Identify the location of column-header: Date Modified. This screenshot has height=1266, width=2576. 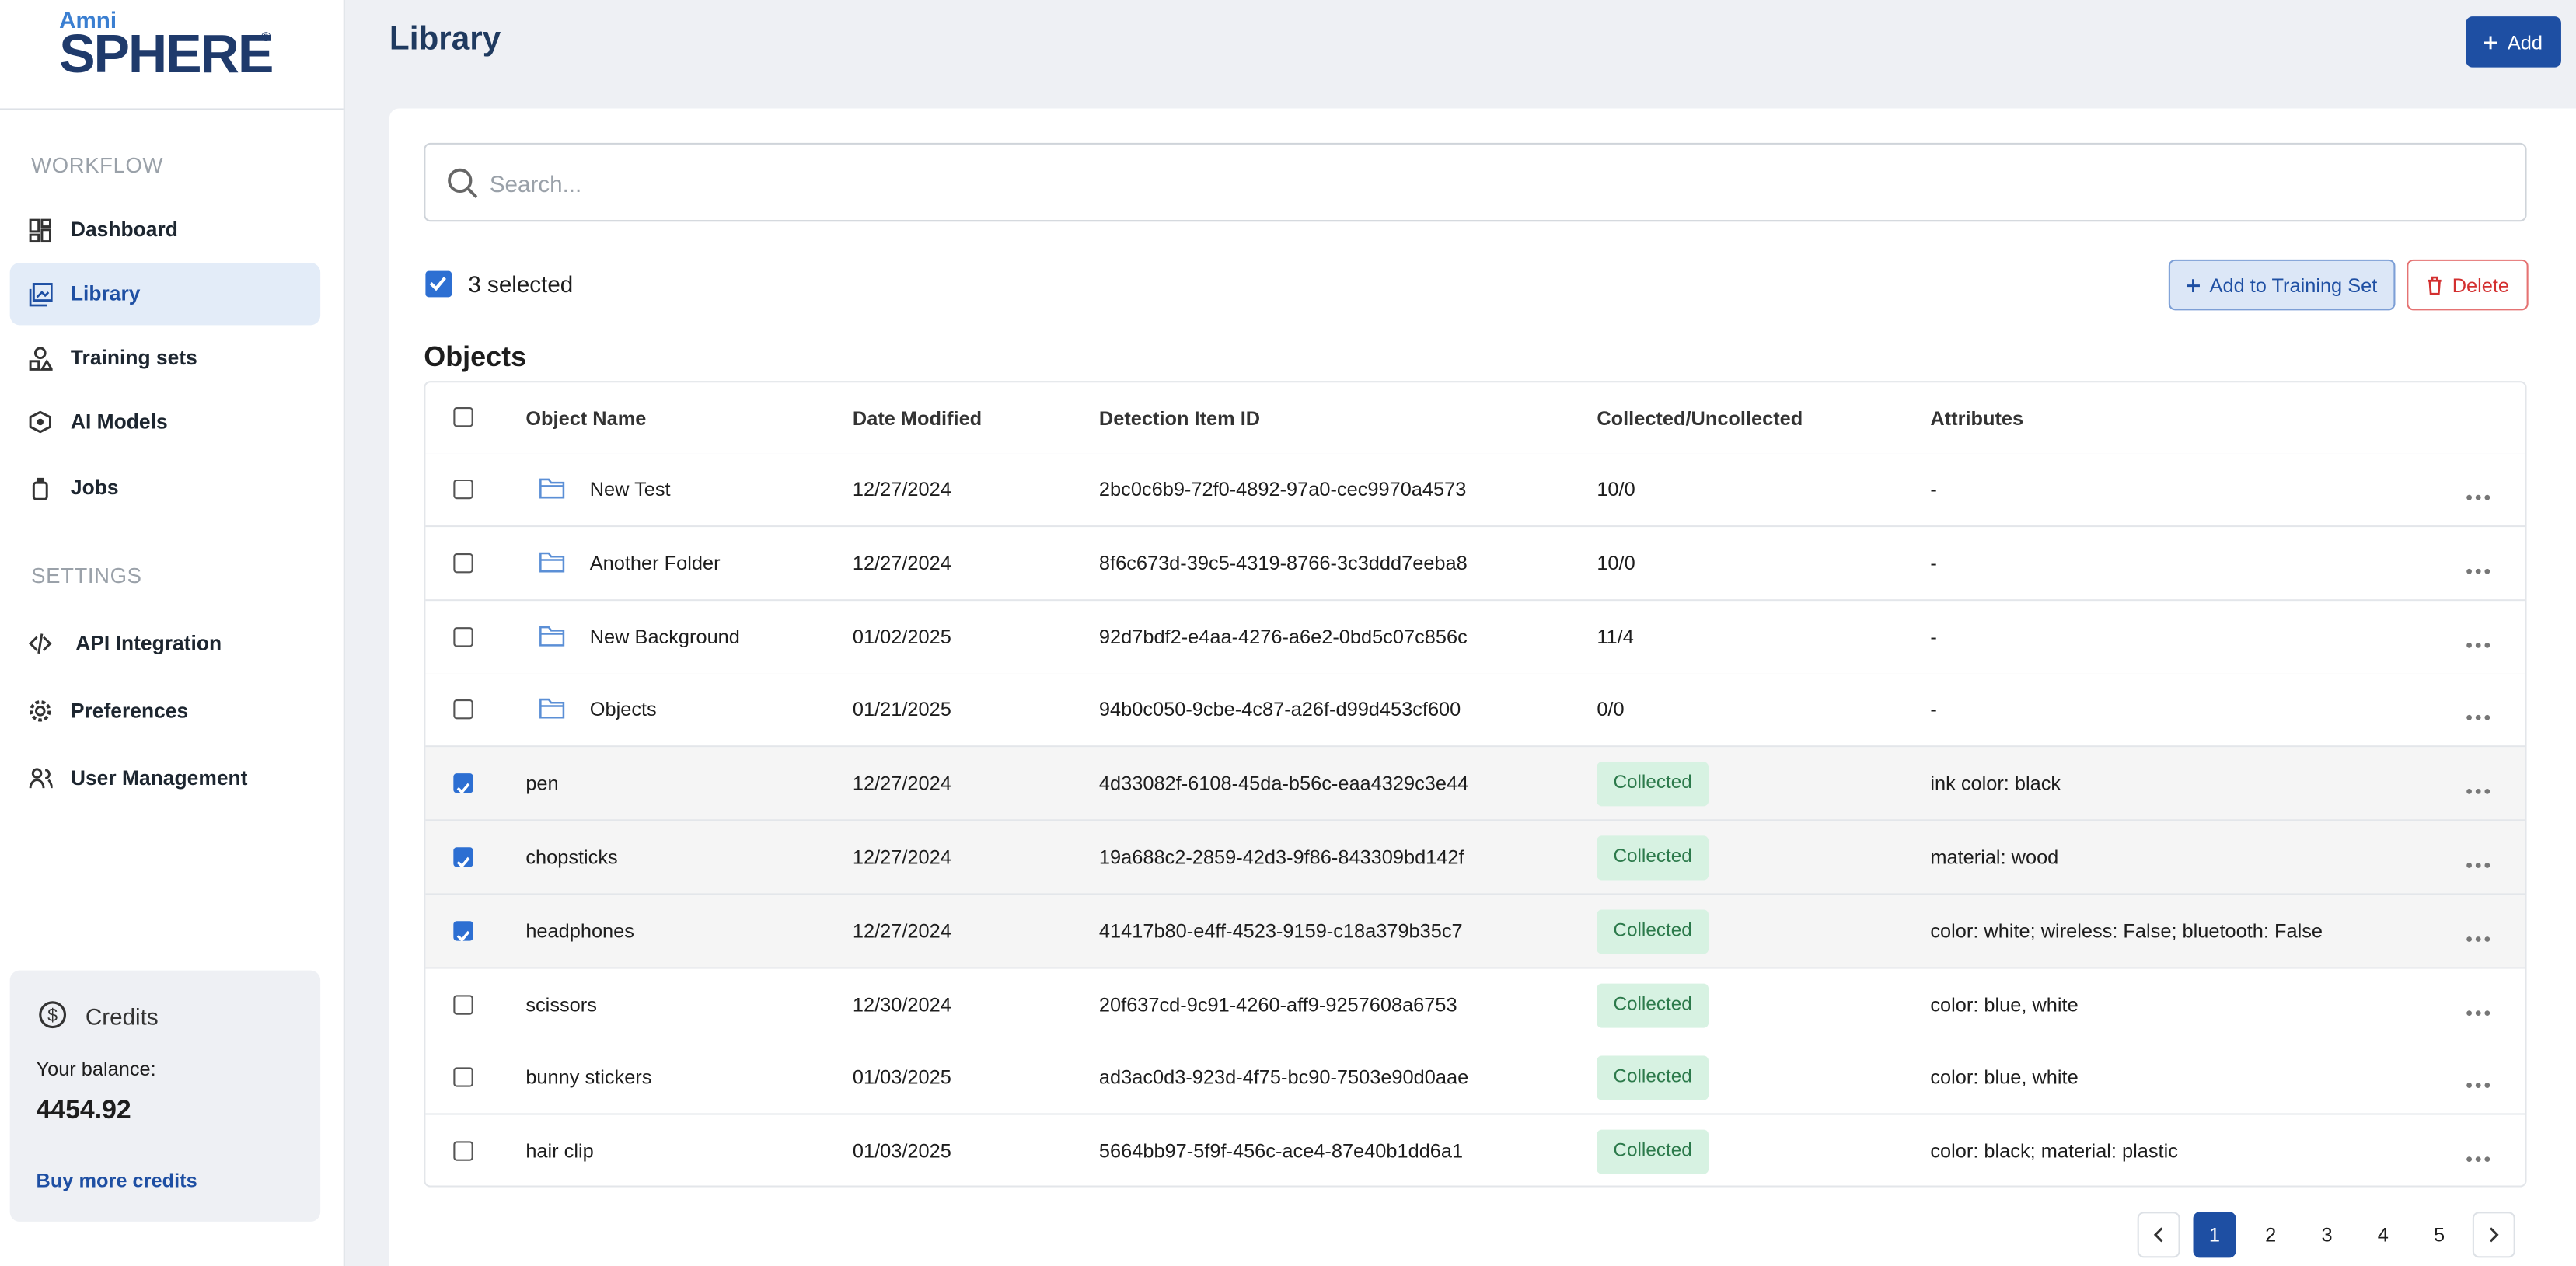
(918, 418).